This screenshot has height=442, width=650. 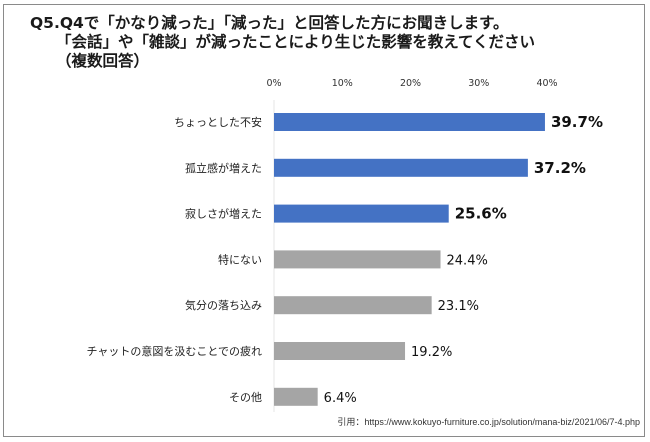 What do you see at coordinates (431, 352) in the screenshot?
I see `data-label: 19.2%` at bounding box center [431, 352].